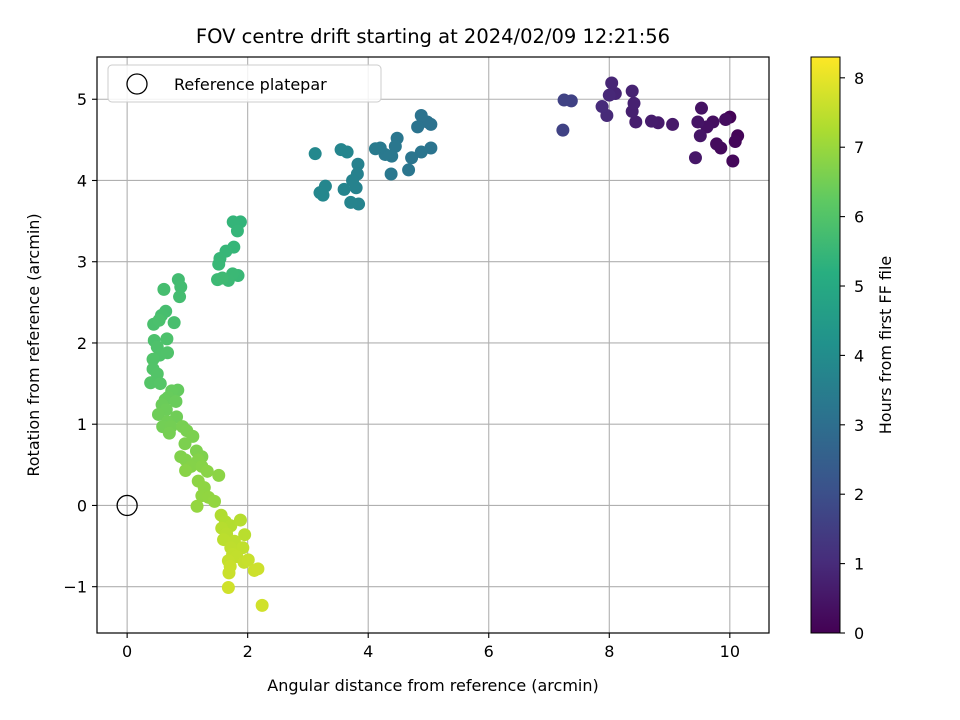 The width and height of the screenshot is (960, 720). I want to click on legend-entry-label: Reference platepar, so click(250, 84).